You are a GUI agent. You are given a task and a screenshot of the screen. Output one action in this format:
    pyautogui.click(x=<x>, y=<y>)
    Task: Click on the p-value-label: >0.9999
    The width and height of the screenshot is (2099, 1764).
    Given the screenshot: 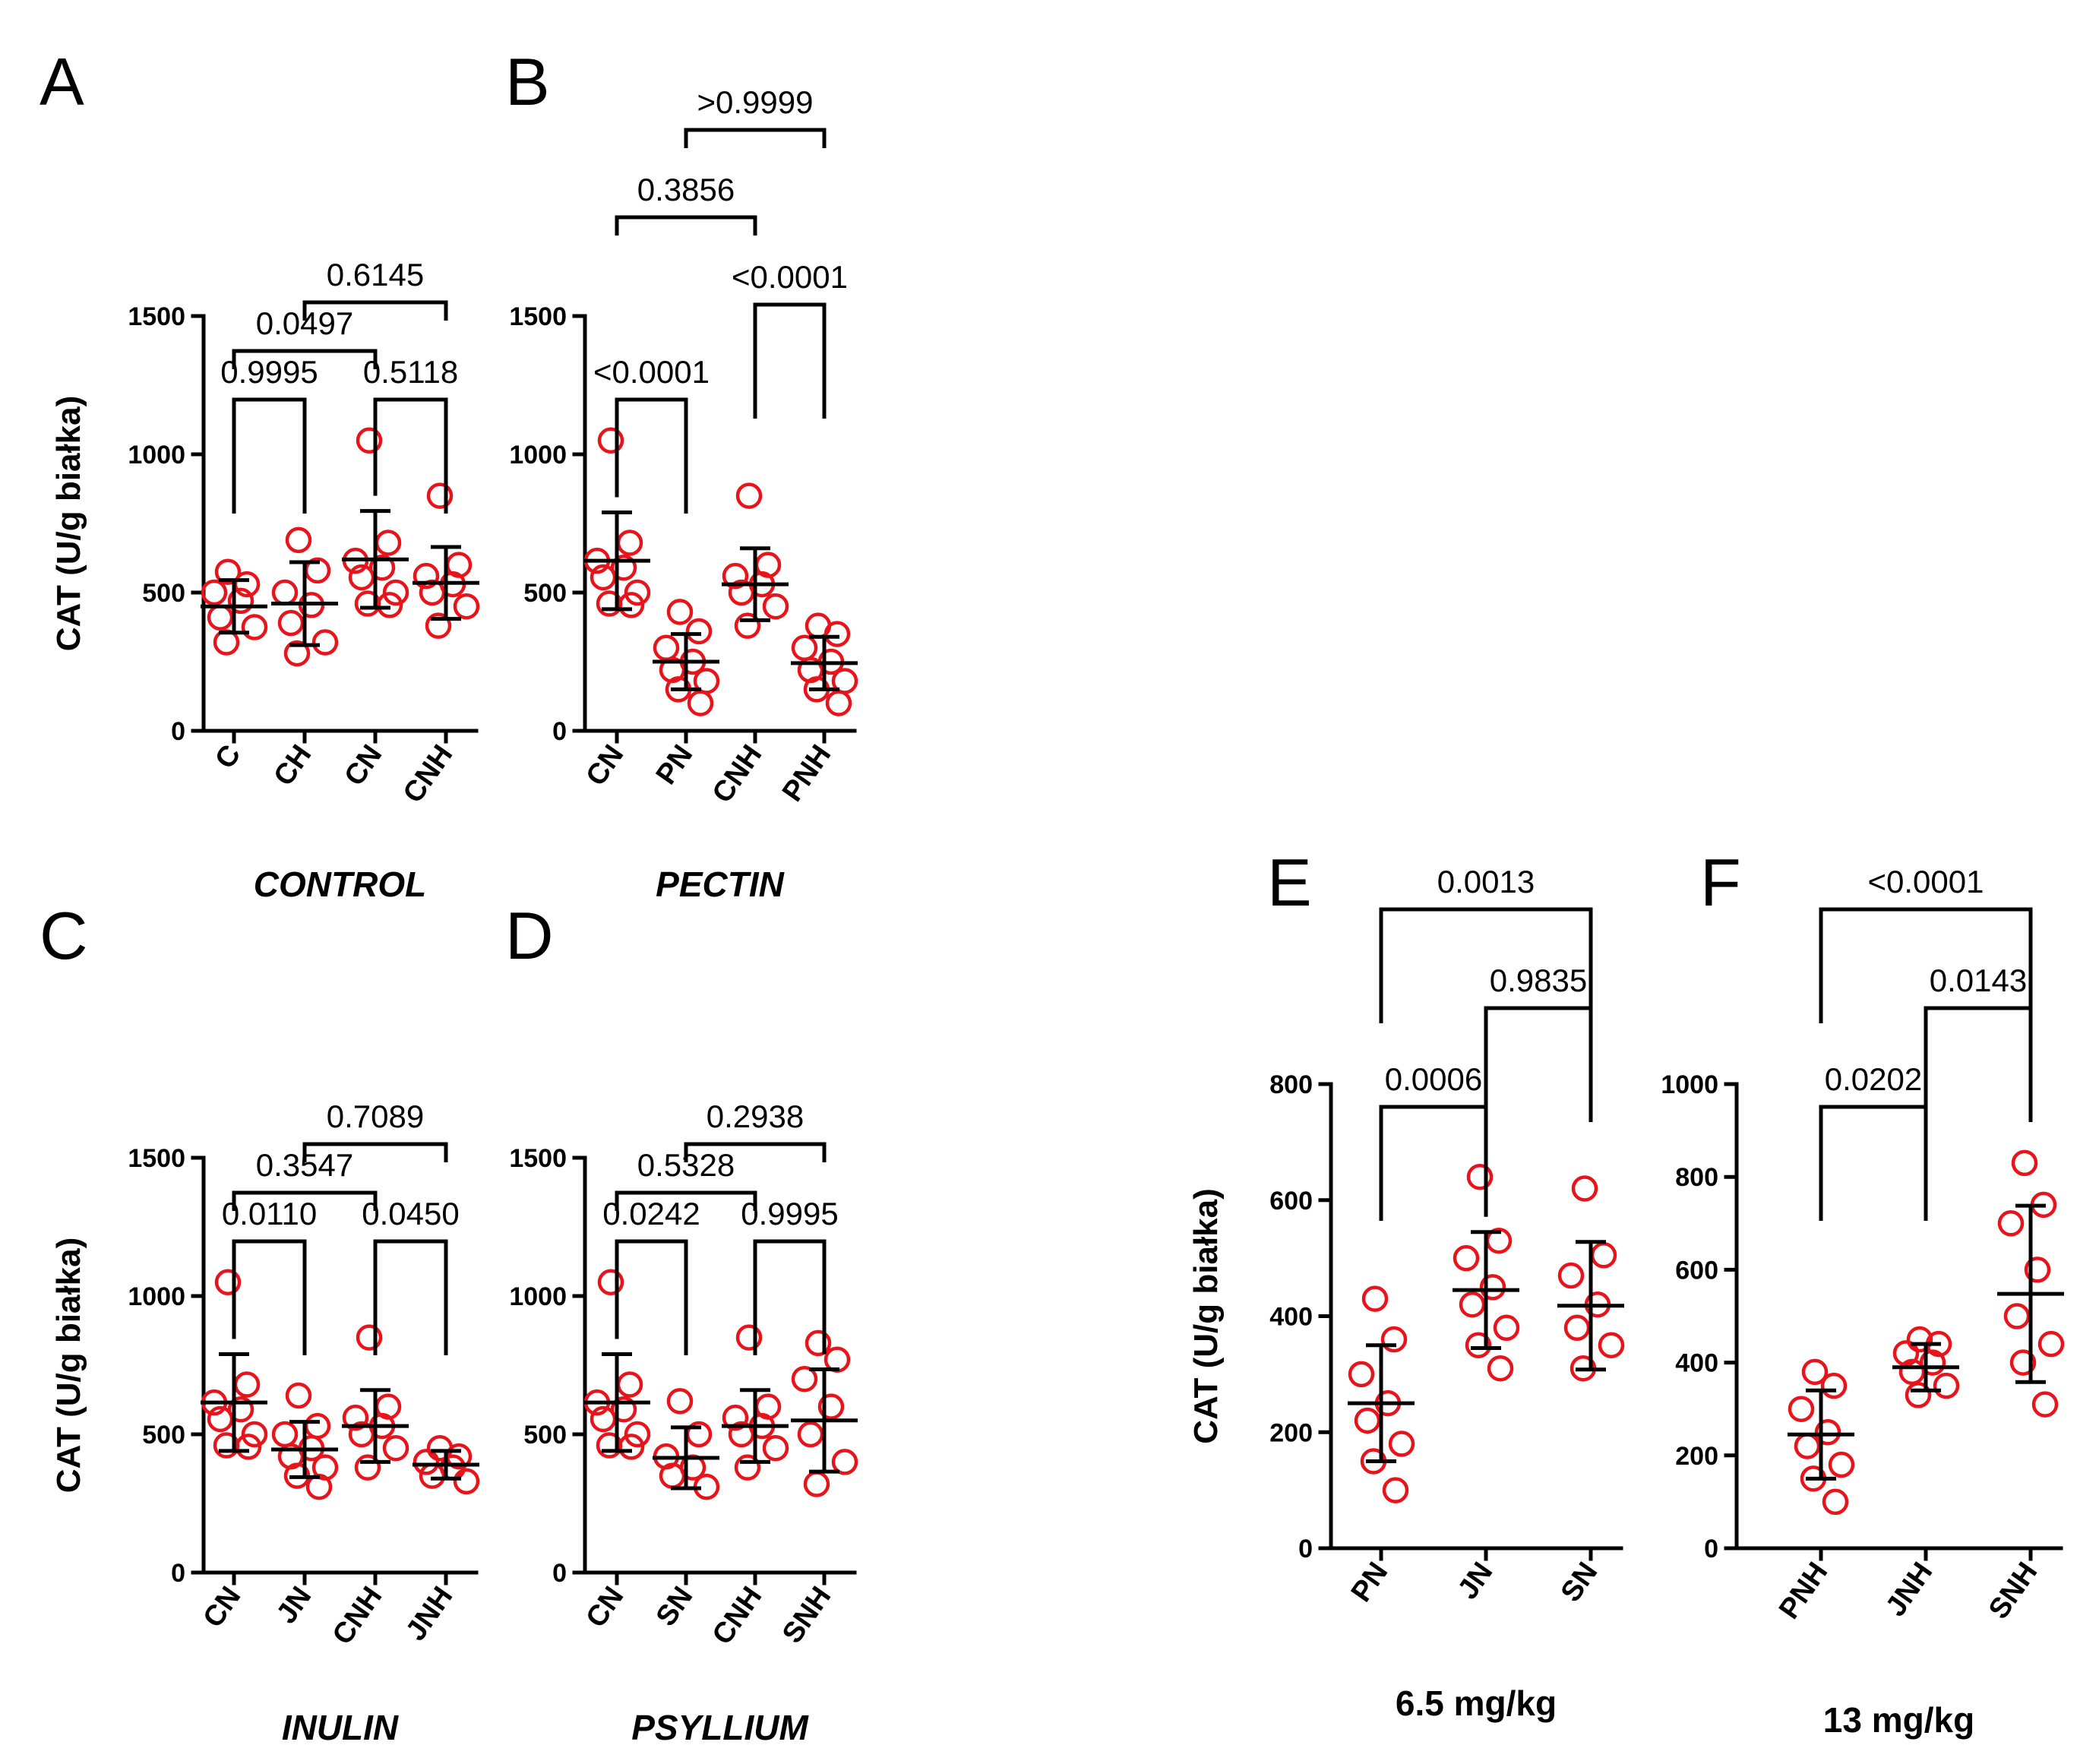 What is the action you would take?
    pyautogui.click(x=755, y=102)
    